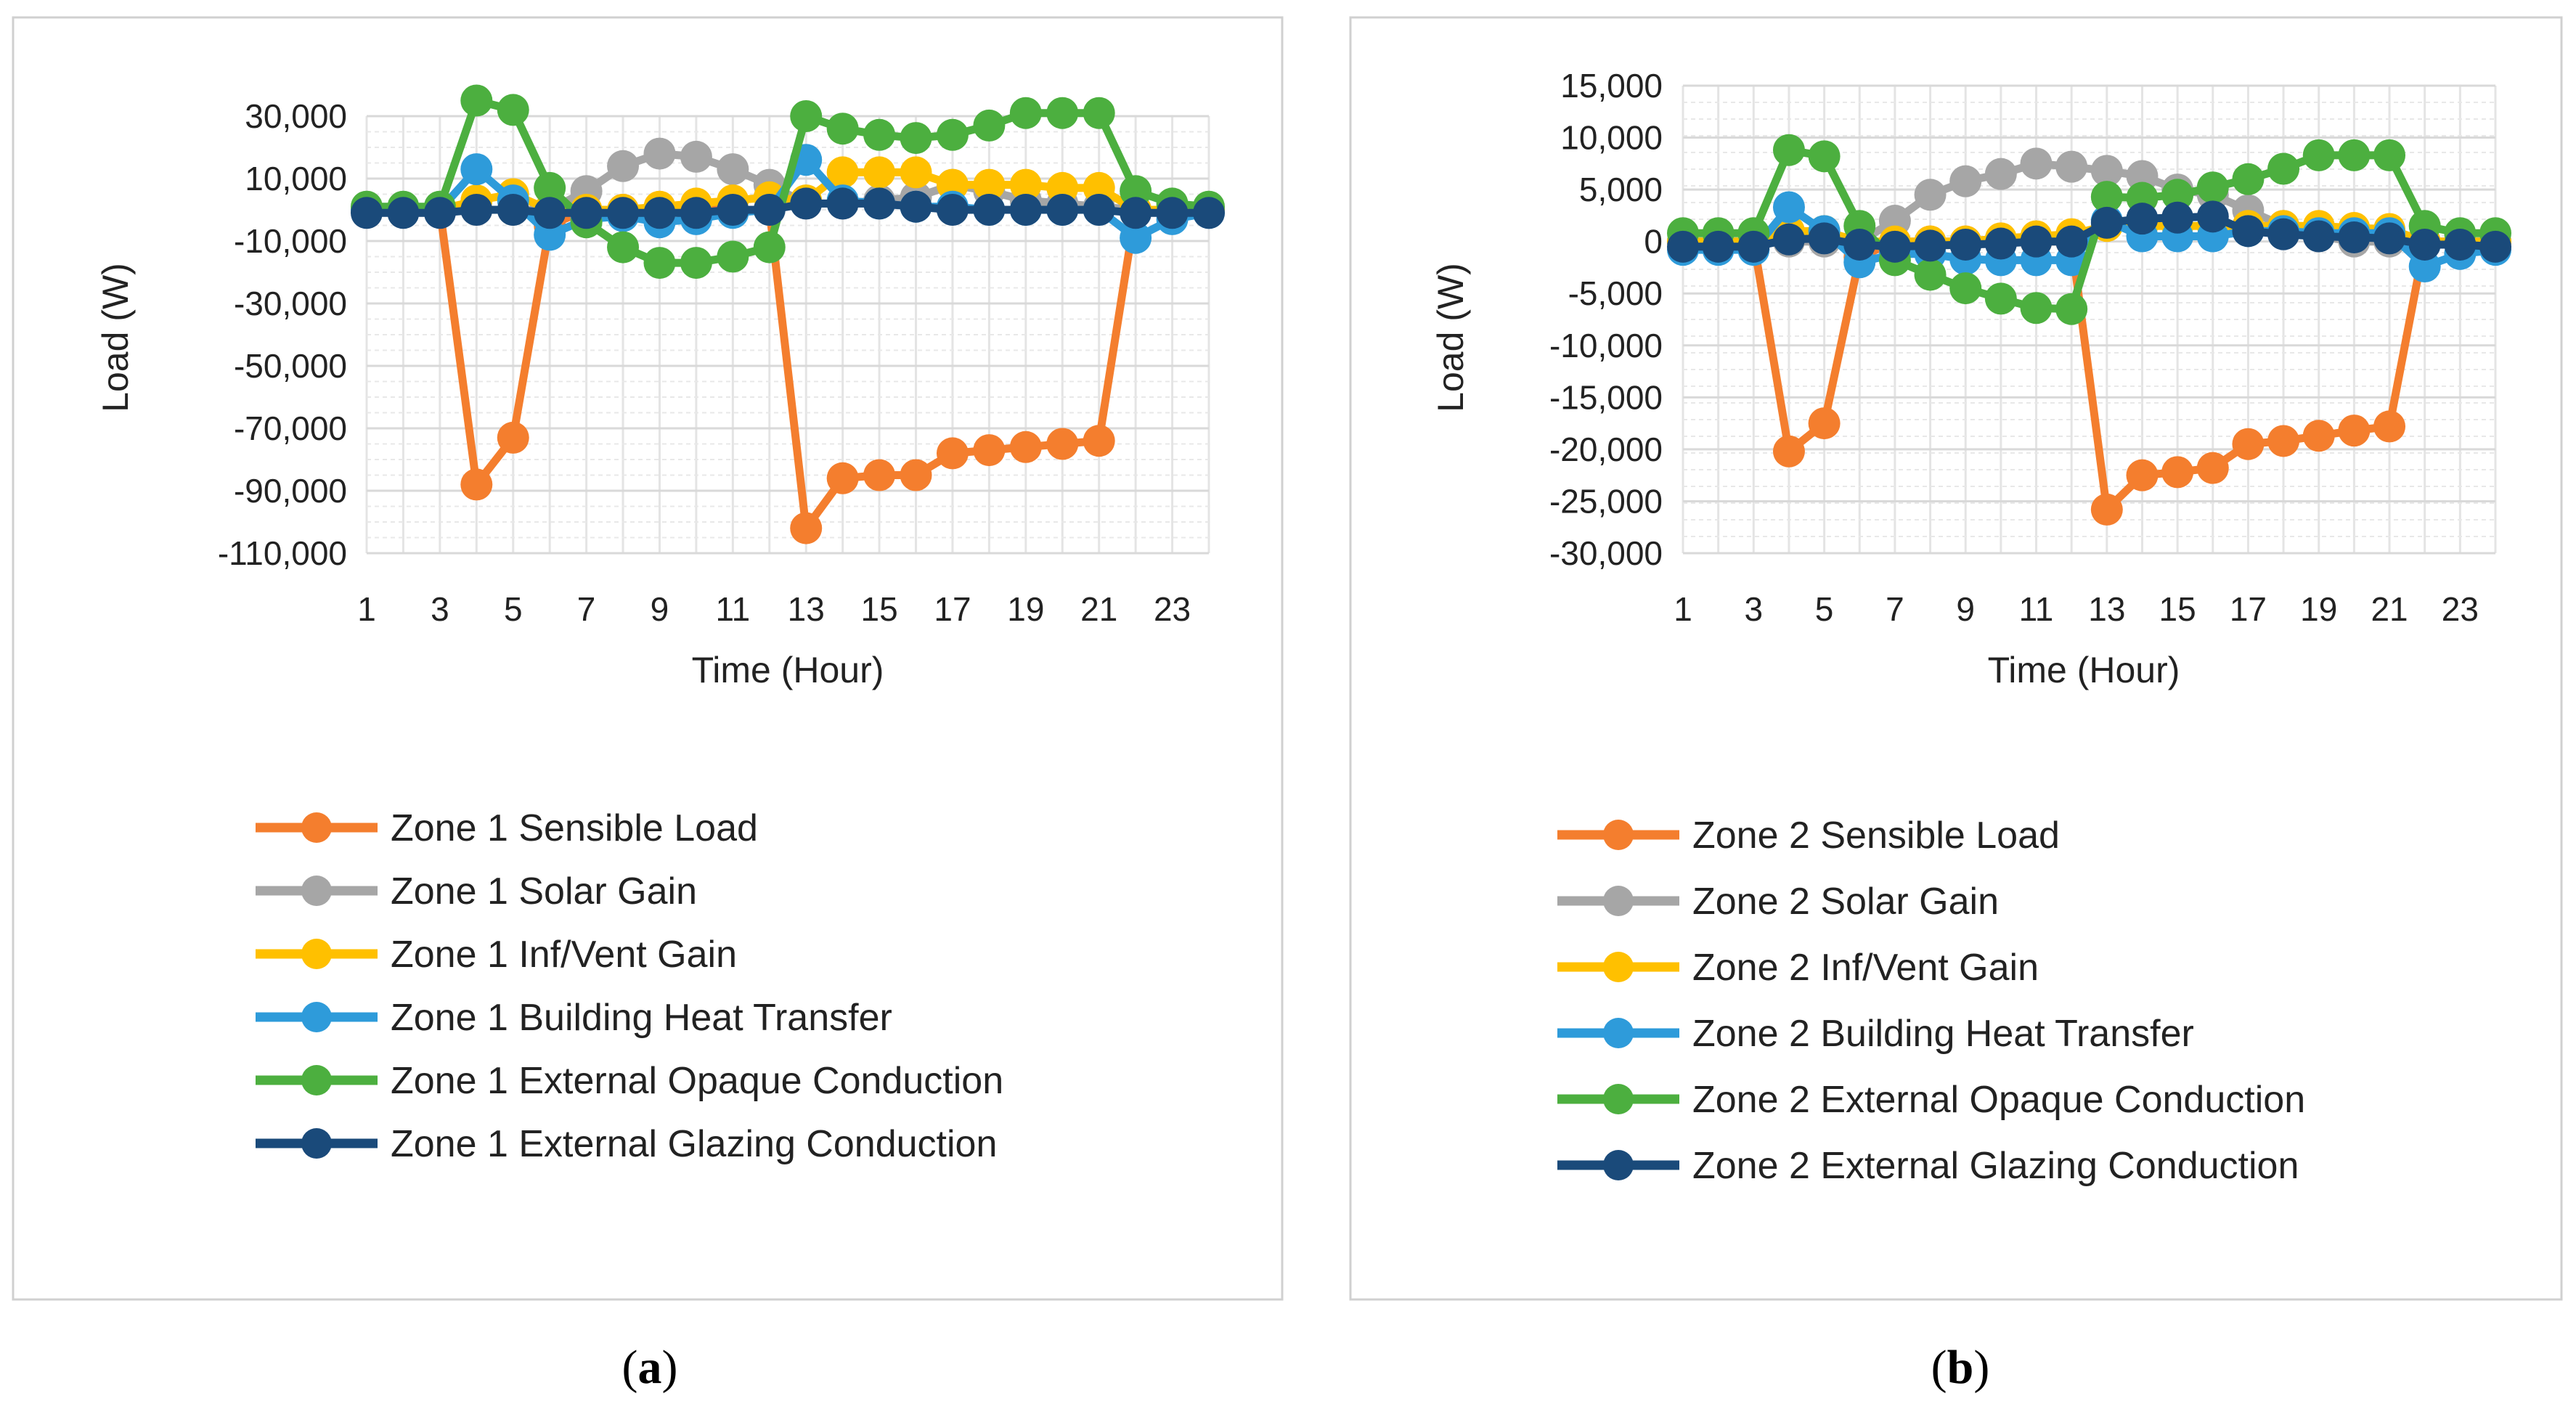 Image resolution: width=2576 pixels, height=1412 pixels. Describe the element at coordinates (2036, 609) in the screenshot. I see `x-tick-label: 11` at that location.